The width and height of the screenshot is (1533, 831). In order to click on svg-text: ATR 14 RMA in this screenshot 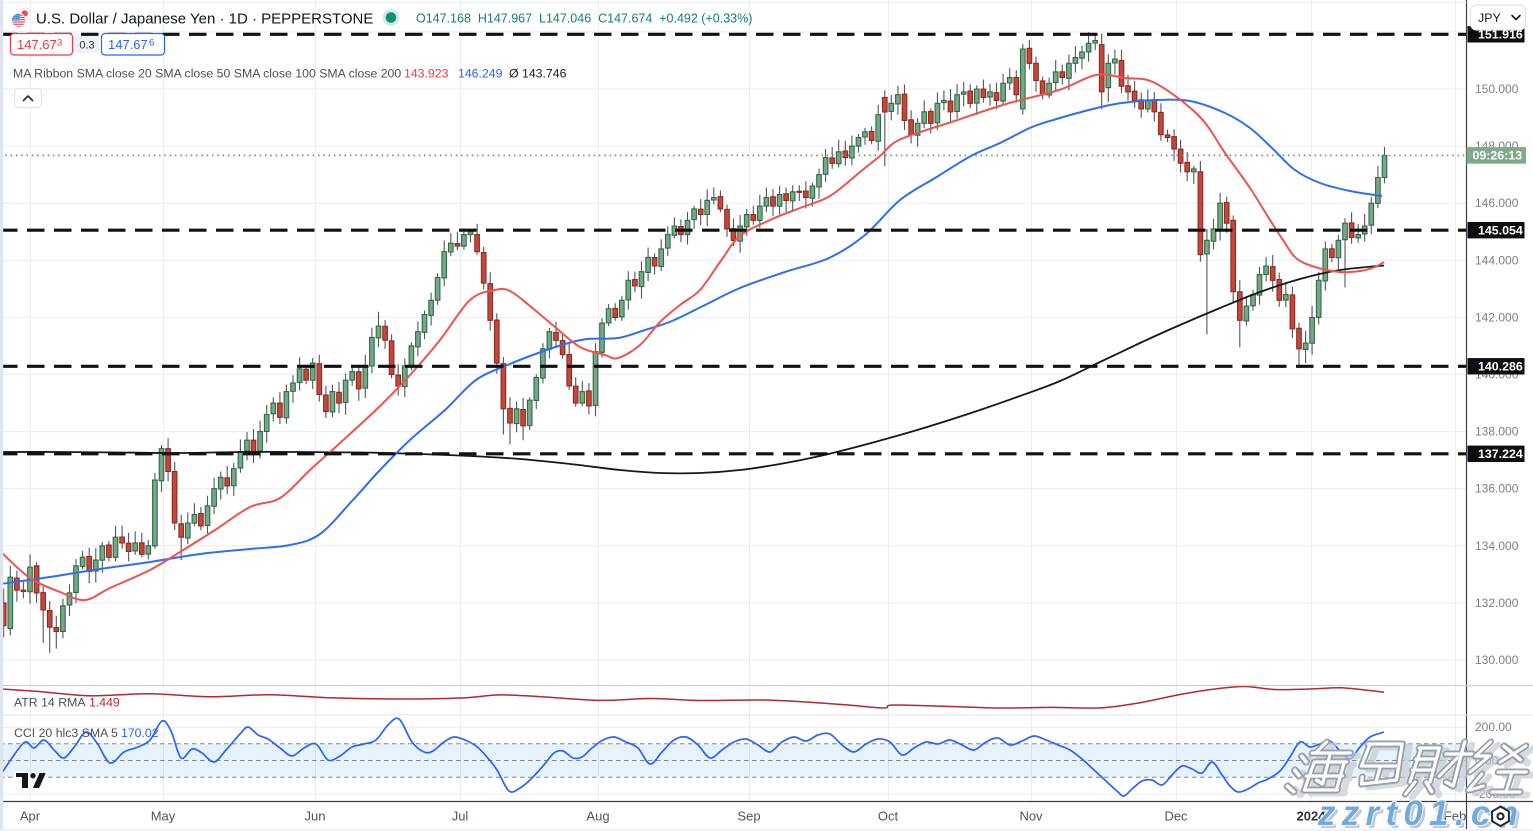, I will do `click(50, 703)`.